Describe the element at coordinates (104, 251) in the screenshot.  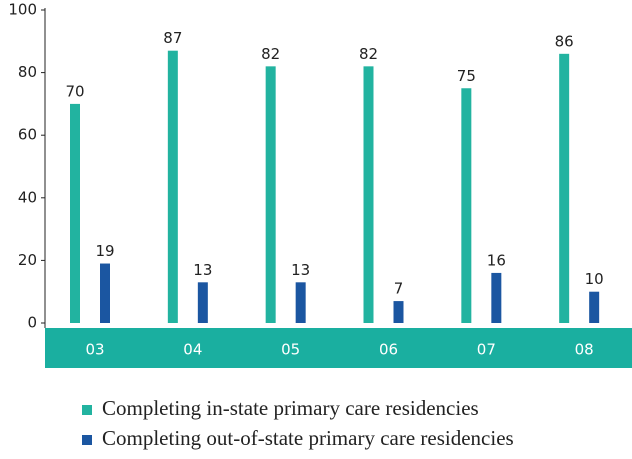
I see `data-label: 19` at that location.